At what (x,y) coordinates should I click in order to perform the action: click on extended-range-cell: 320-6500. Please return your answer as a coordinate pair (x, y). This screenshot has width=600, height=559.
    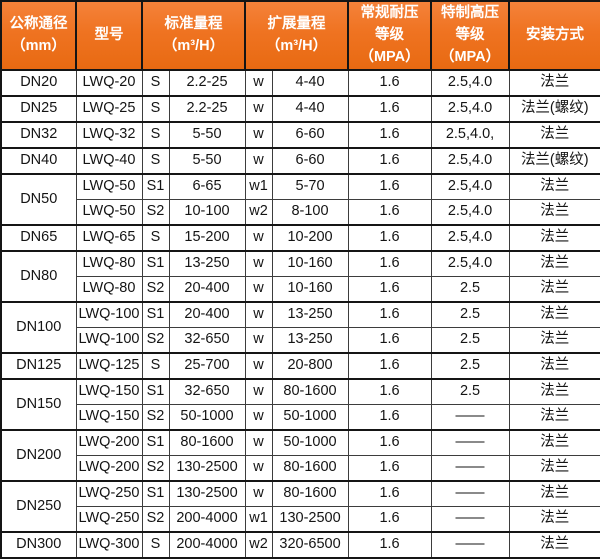
    Looking at the image, I should click on (310, 545).